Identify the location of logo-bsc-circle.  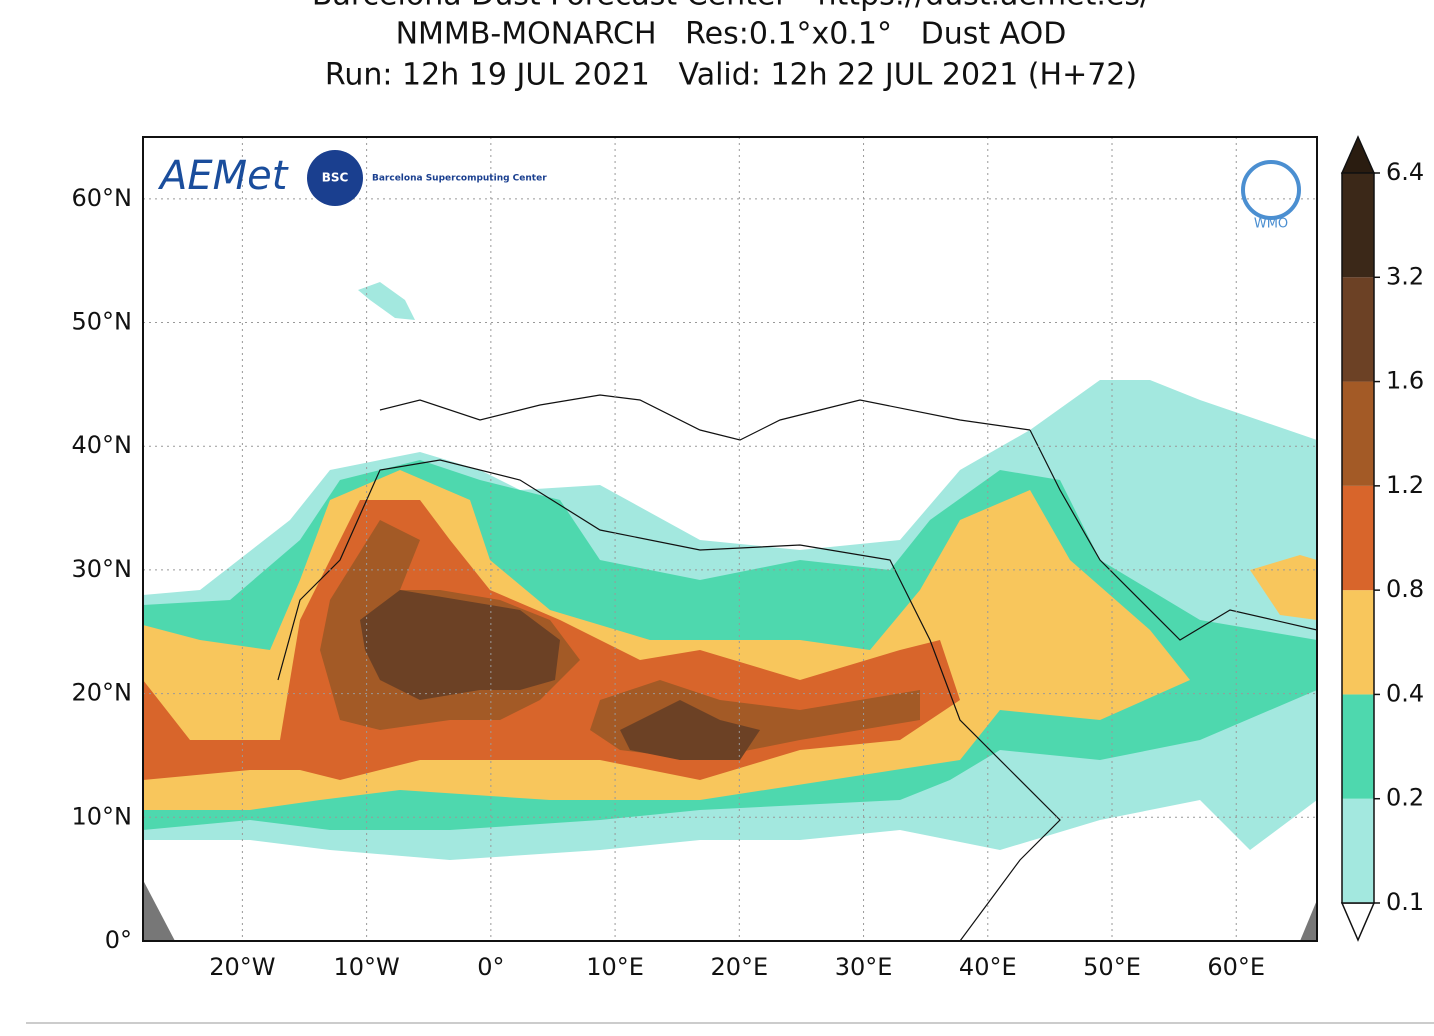
(335, 178).